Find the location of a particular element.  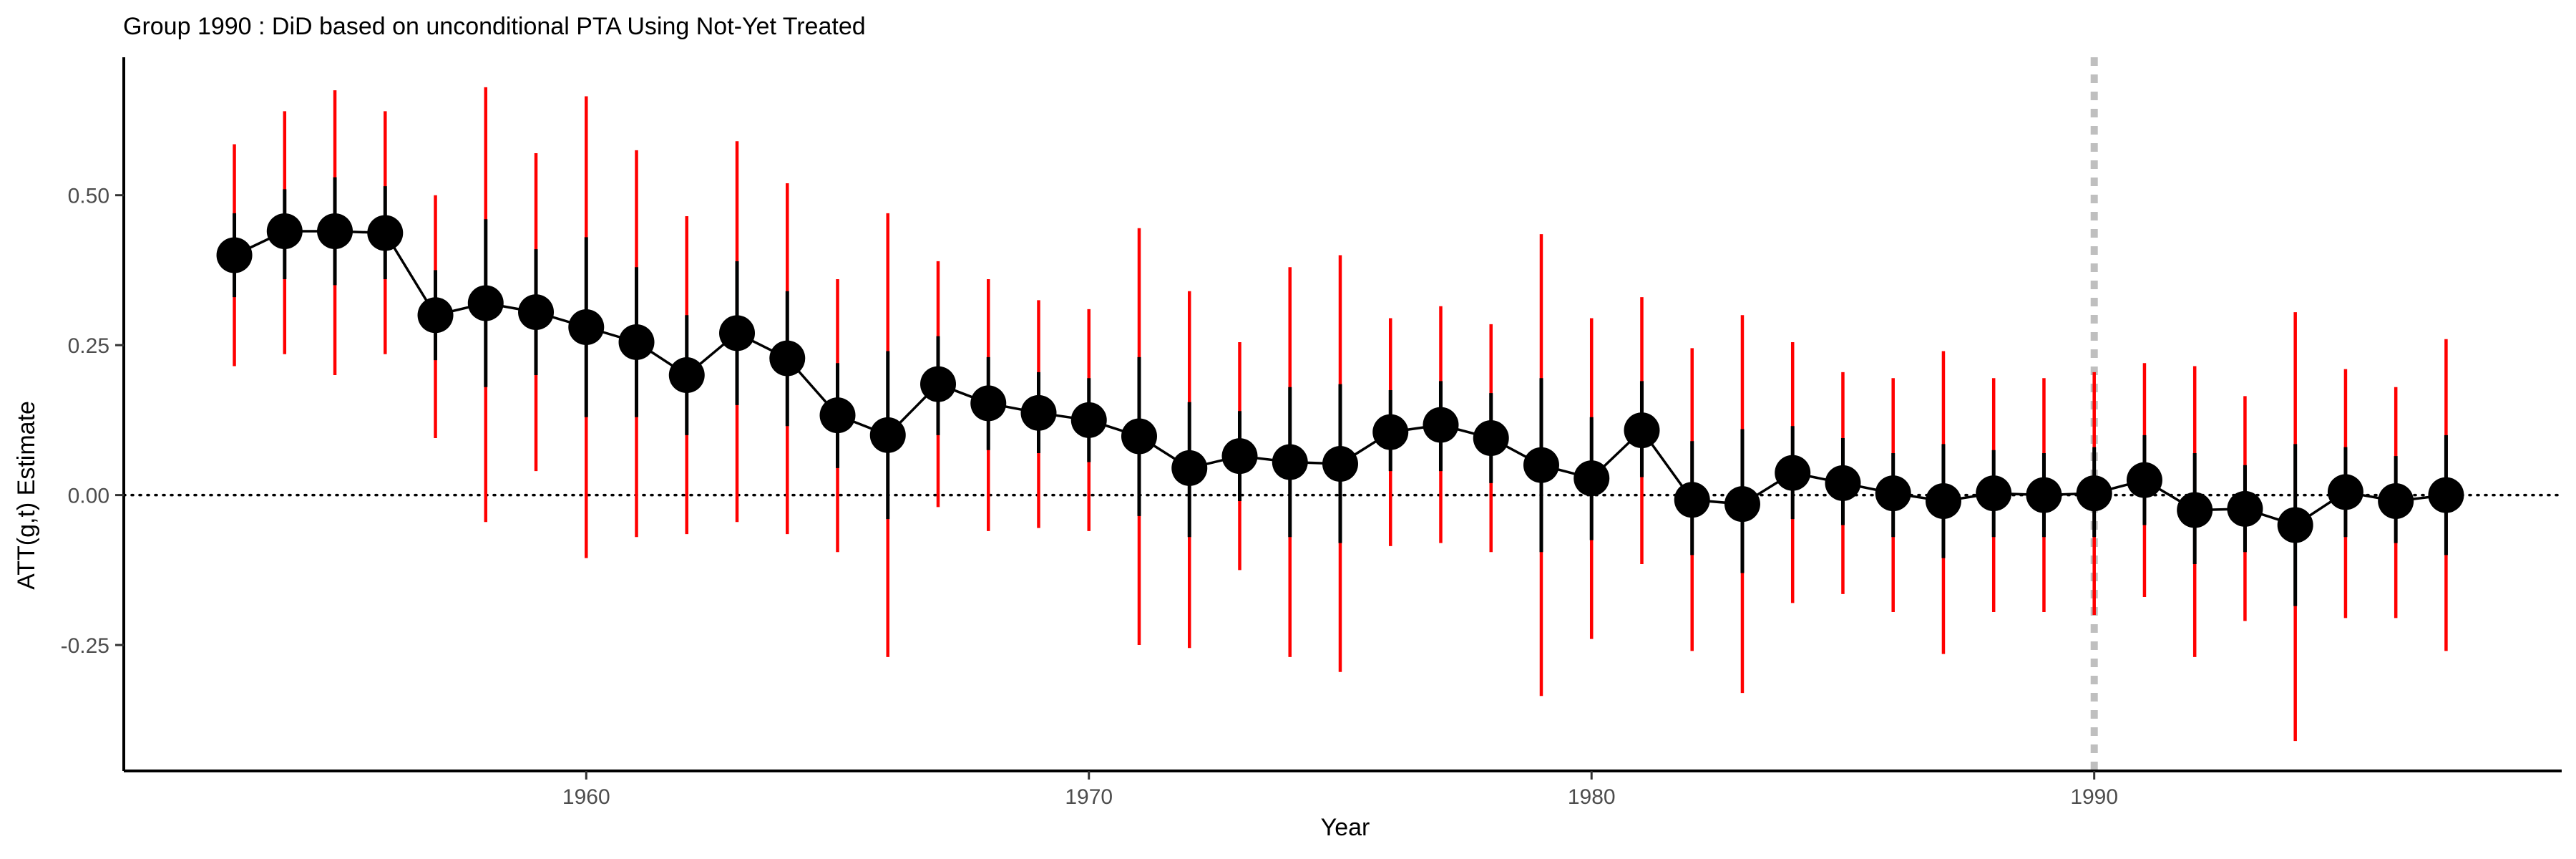

x-tick-label: 1980 is located at coordinates (1592, 797).